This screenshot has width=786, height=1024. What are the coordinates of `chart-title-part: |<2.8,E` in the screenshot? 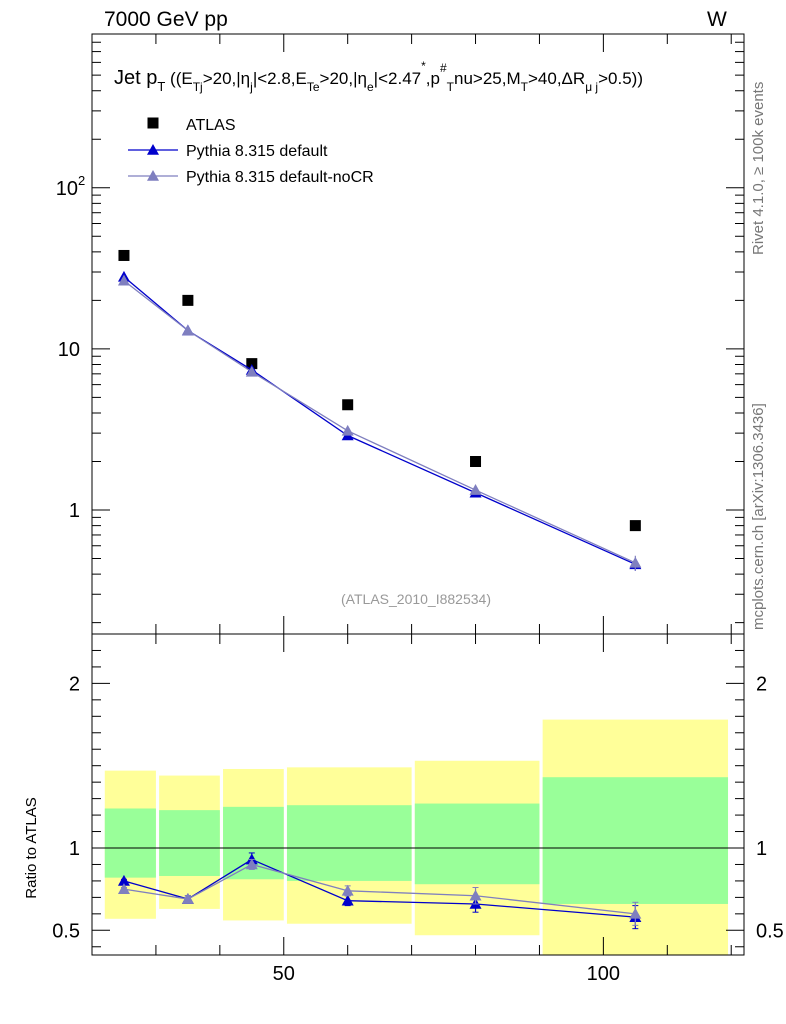 It's located at (280, 78).